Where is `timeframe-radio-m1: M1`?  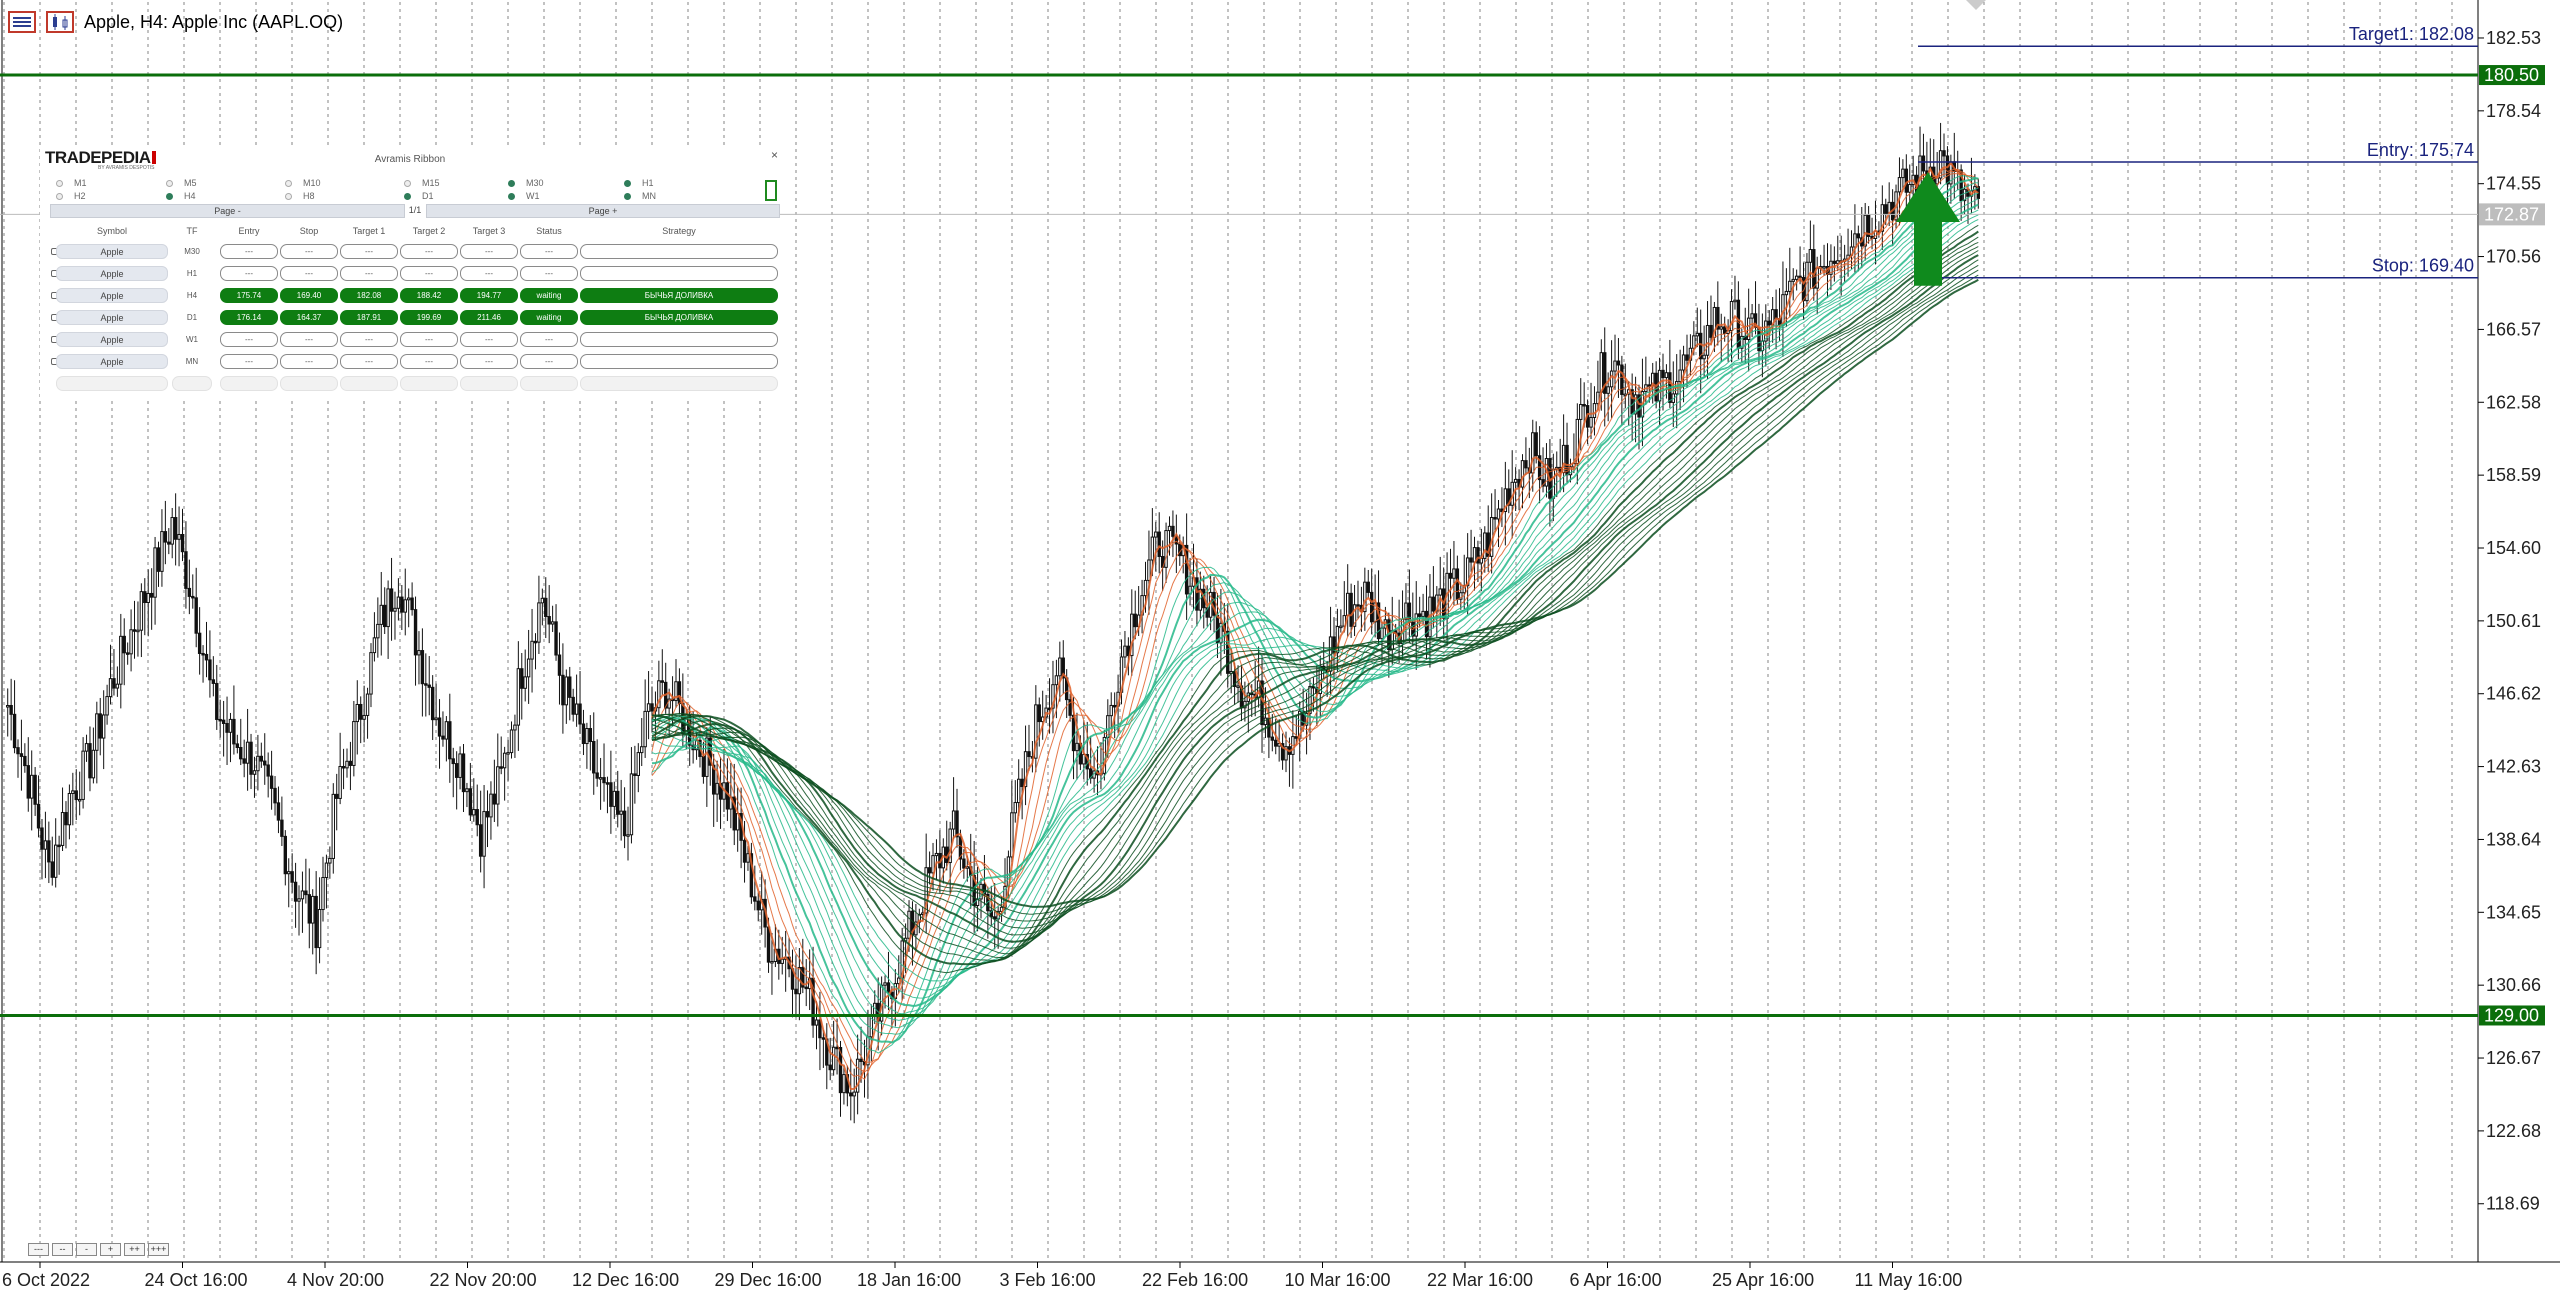 timeframe-radio-m1: M1 is located at coordinates (71, 183).